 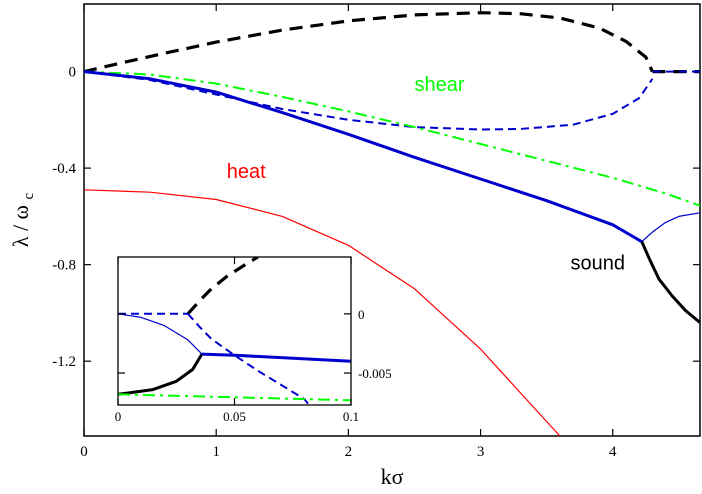 I want to click on annotation-sound: sound, so click(x=597, y=263).